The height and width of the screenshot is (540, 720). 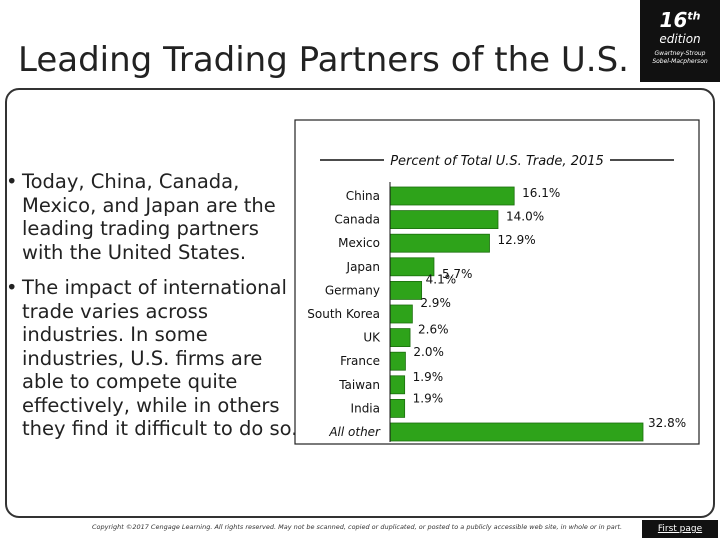 What do you see at coordinates (680, 53) in the screenshot?
I see `authors-line-1: Gwartney-Stroup` at bounding box center [680, 53].